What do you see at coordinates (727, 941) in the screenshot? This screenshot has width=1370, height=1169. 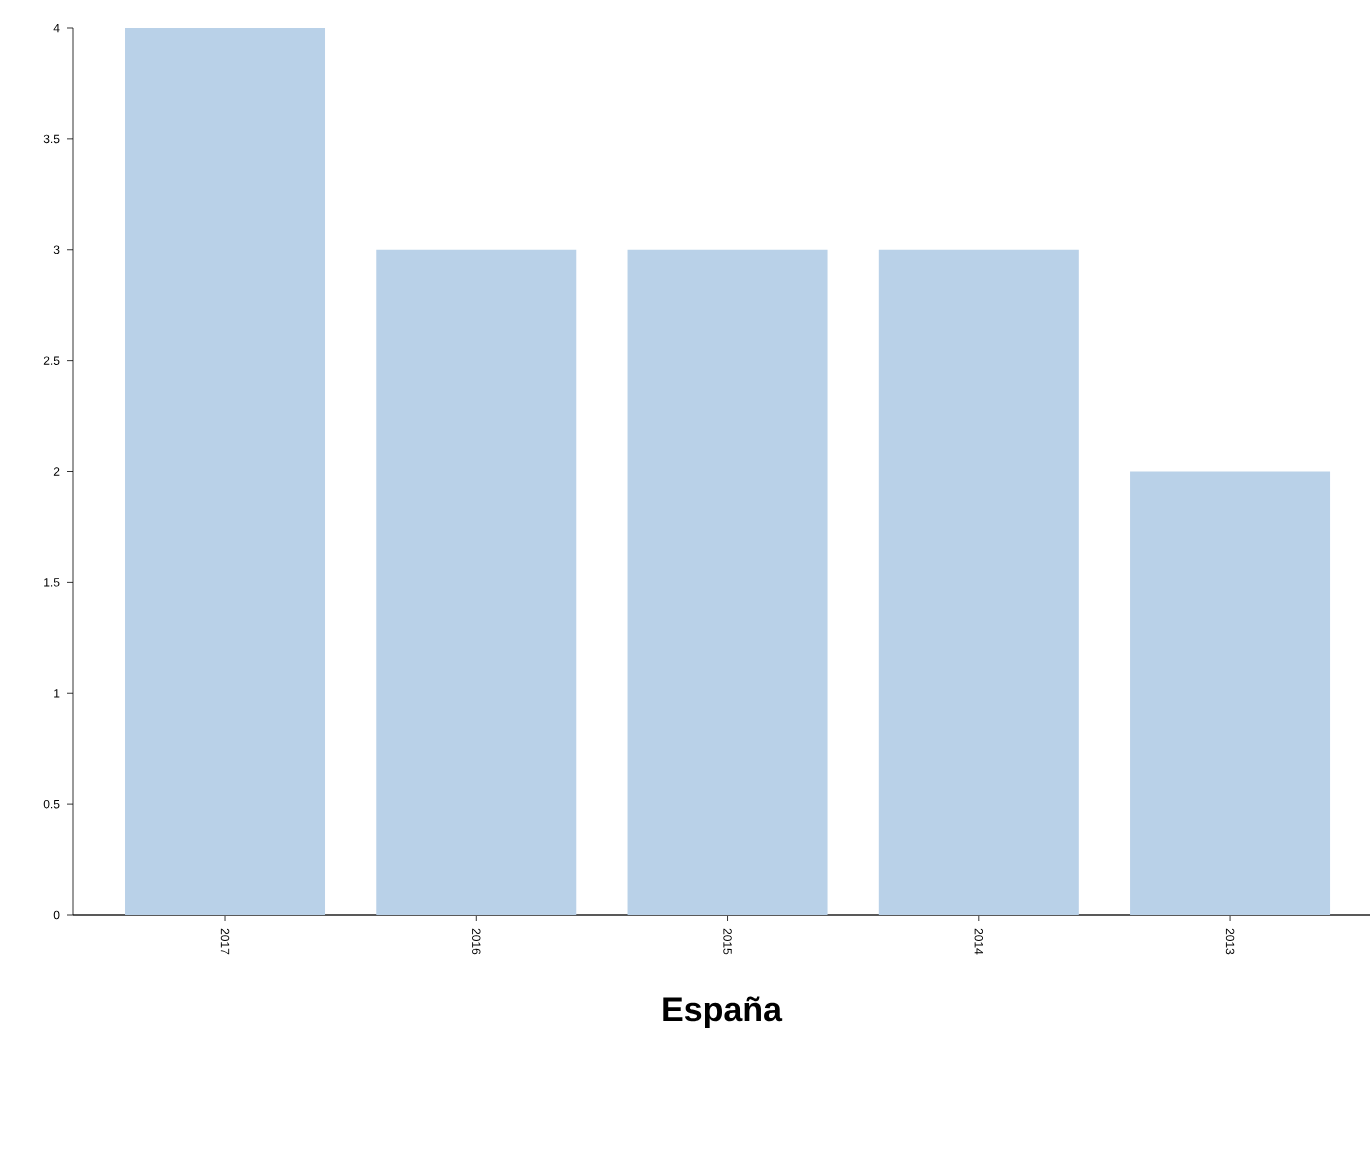 I see `x-tick-label: 2015` at bounding box center [727, 941].